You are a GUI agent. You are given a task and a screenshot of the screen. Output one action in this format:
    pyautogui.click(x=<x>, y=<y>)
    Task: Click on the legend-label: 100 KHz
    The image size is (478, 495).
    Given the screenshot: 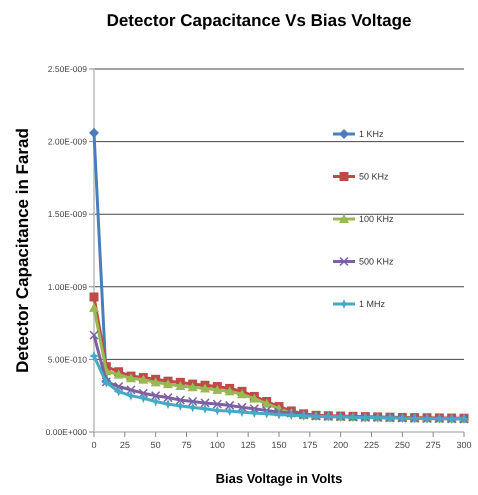 What is the action you would take?
    pyautogui.click(x=376, y=219)
    